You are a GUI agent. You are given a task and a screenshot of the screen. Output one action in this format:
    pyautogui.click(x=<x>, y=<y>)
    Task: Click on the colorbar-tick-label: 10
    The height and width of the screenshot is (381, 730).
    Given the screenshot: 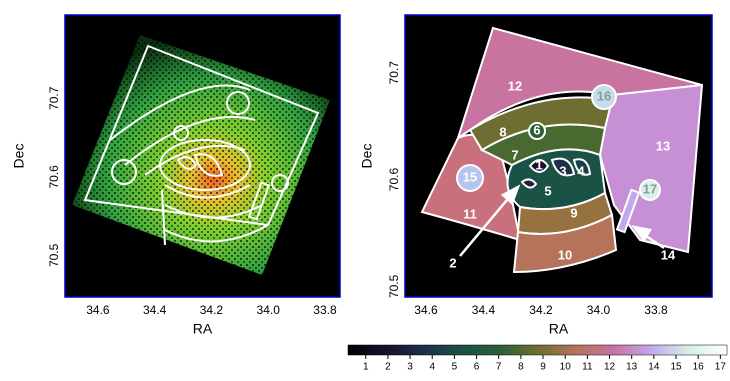 What is the action you would take?
    pyautogui.click(x=566, y=367)
    